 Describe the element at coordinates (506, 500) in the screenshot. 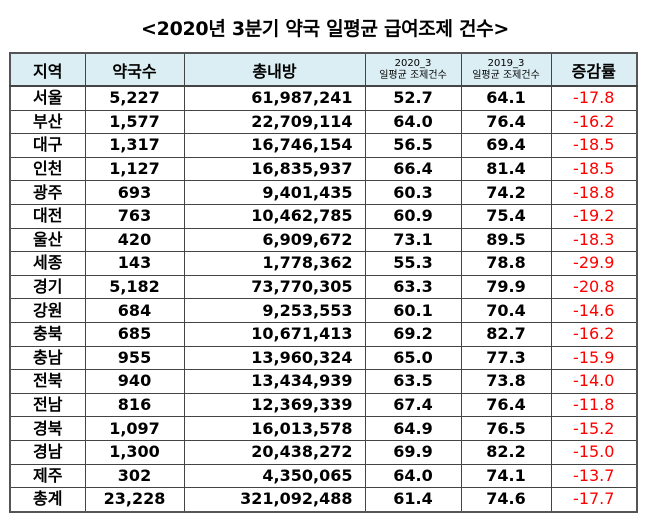

I see `cell-avg-2019: 74.6` at that location.